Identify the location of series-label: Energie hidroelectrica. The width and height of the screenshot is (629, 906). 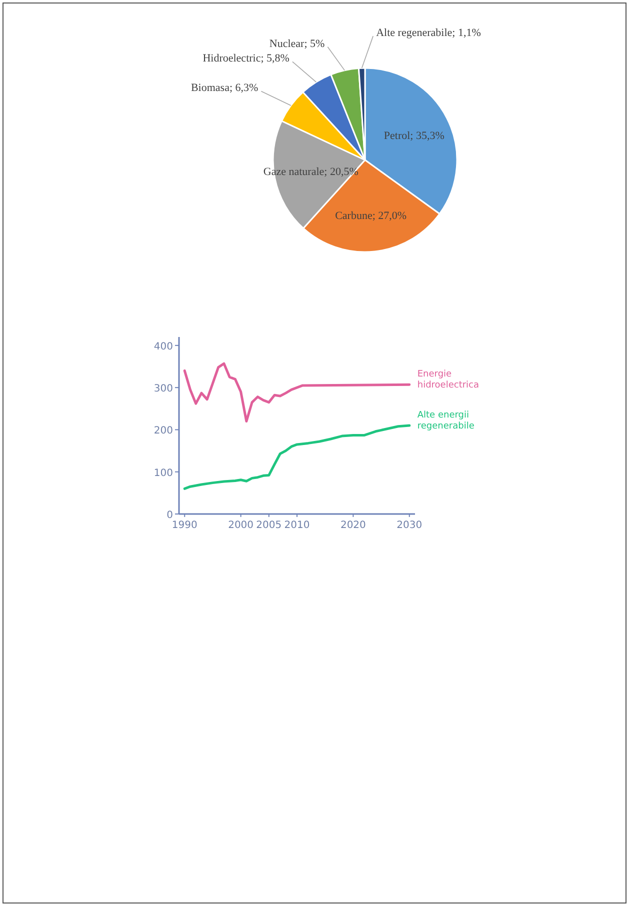
(448, 380).